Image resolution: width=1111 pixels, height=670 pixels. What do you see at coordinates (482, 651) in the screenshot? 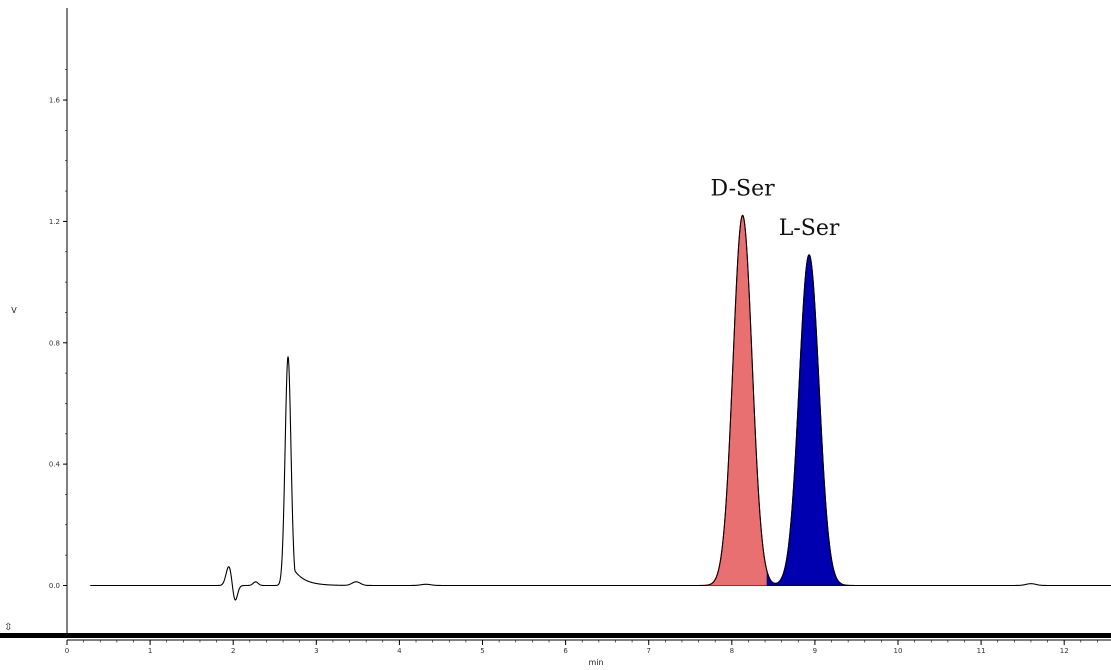
I see `x-tick-label: 5` at bounding box center [482, 651].